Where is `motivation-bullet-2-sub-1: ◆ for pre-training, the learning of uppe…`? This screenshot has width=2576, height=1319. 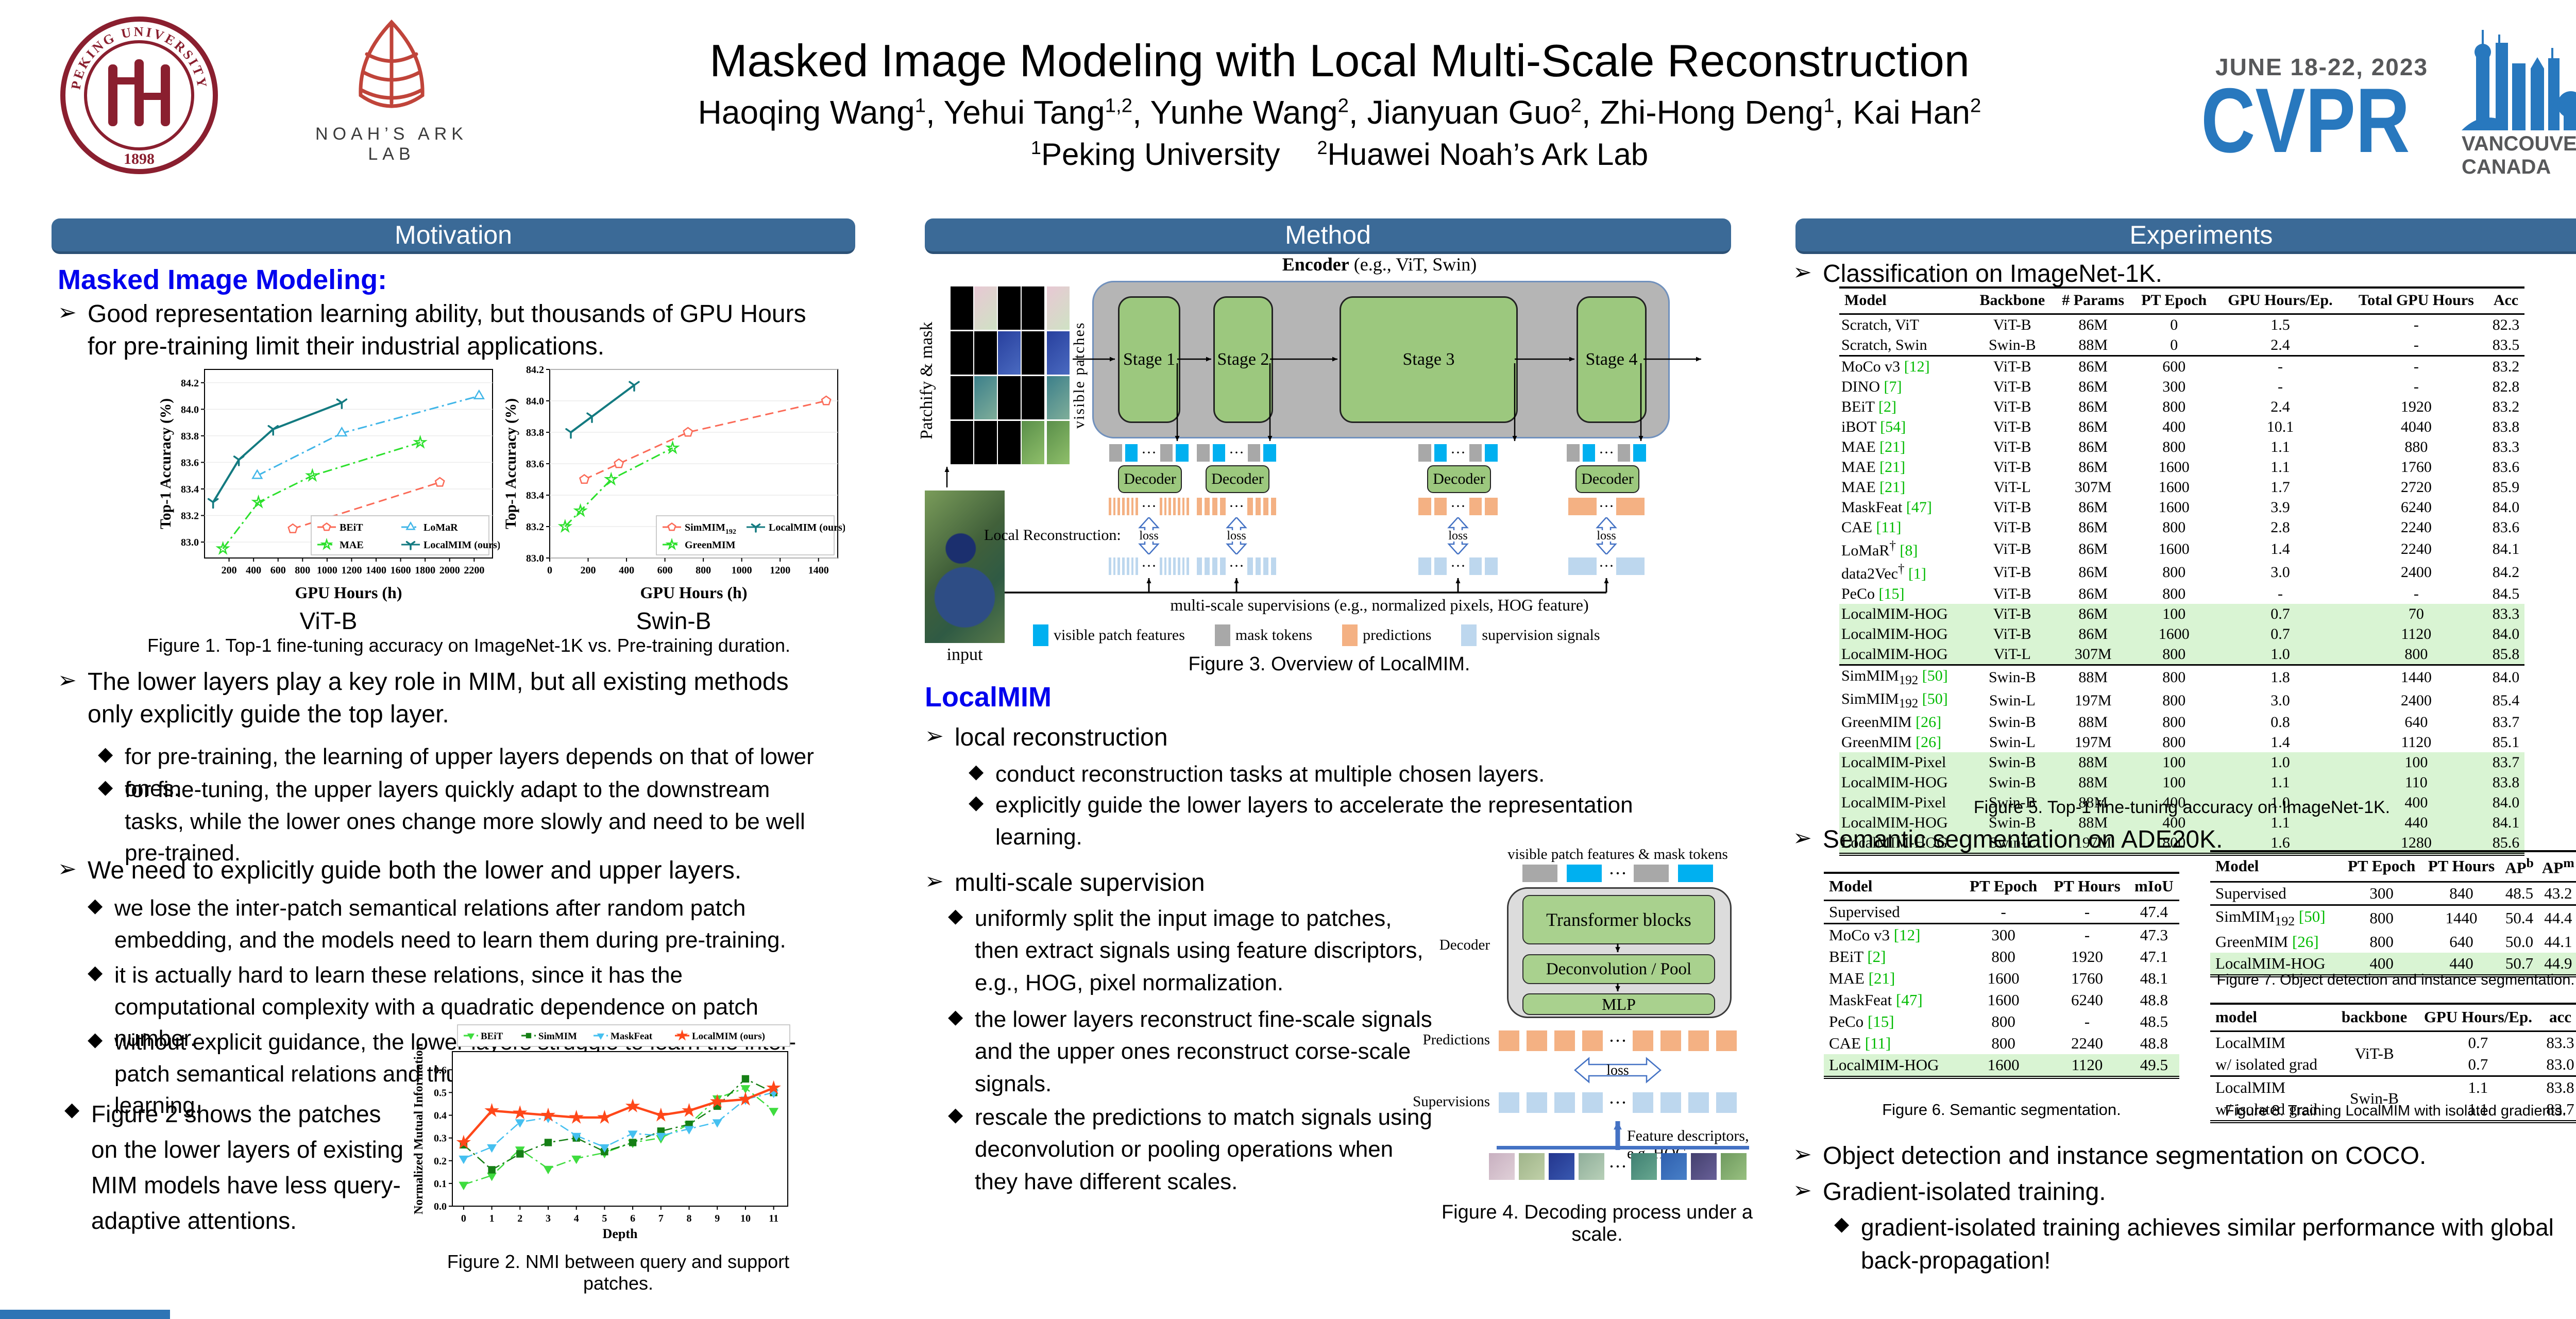
motivation-bullet-2-sub-1: ◆ for pre-training, the learning of uppe… is located at coordinates (463, 773).